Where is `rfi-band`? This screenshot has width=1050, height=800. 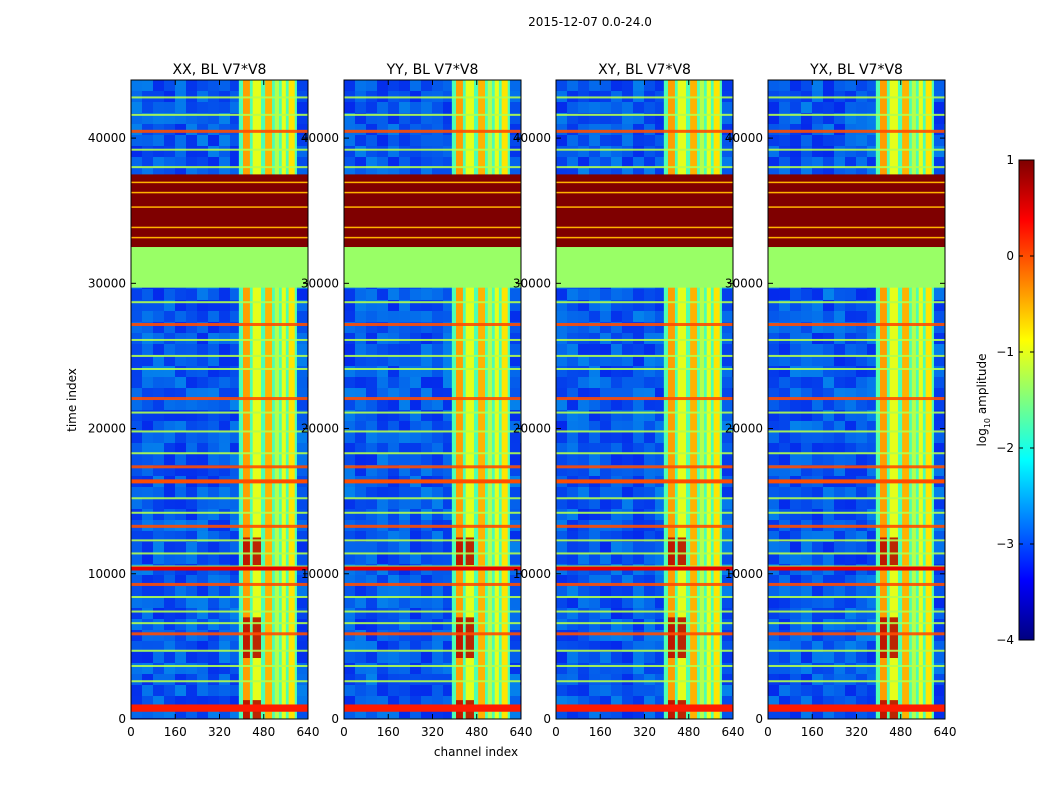 rfi-band is located at coordinates (432, 568).